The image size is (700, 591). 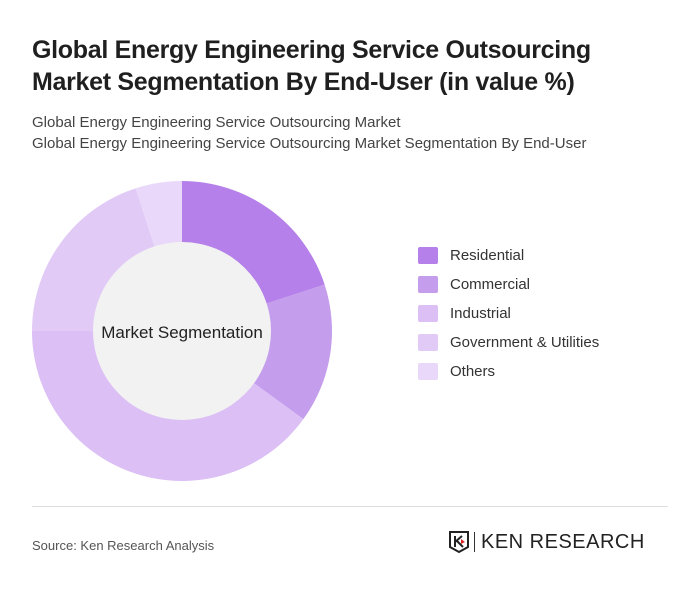 What do you see at coordinates (508, 371) in the screenshot?
I see `legend-item: Others` at bounding box center [508, 371].